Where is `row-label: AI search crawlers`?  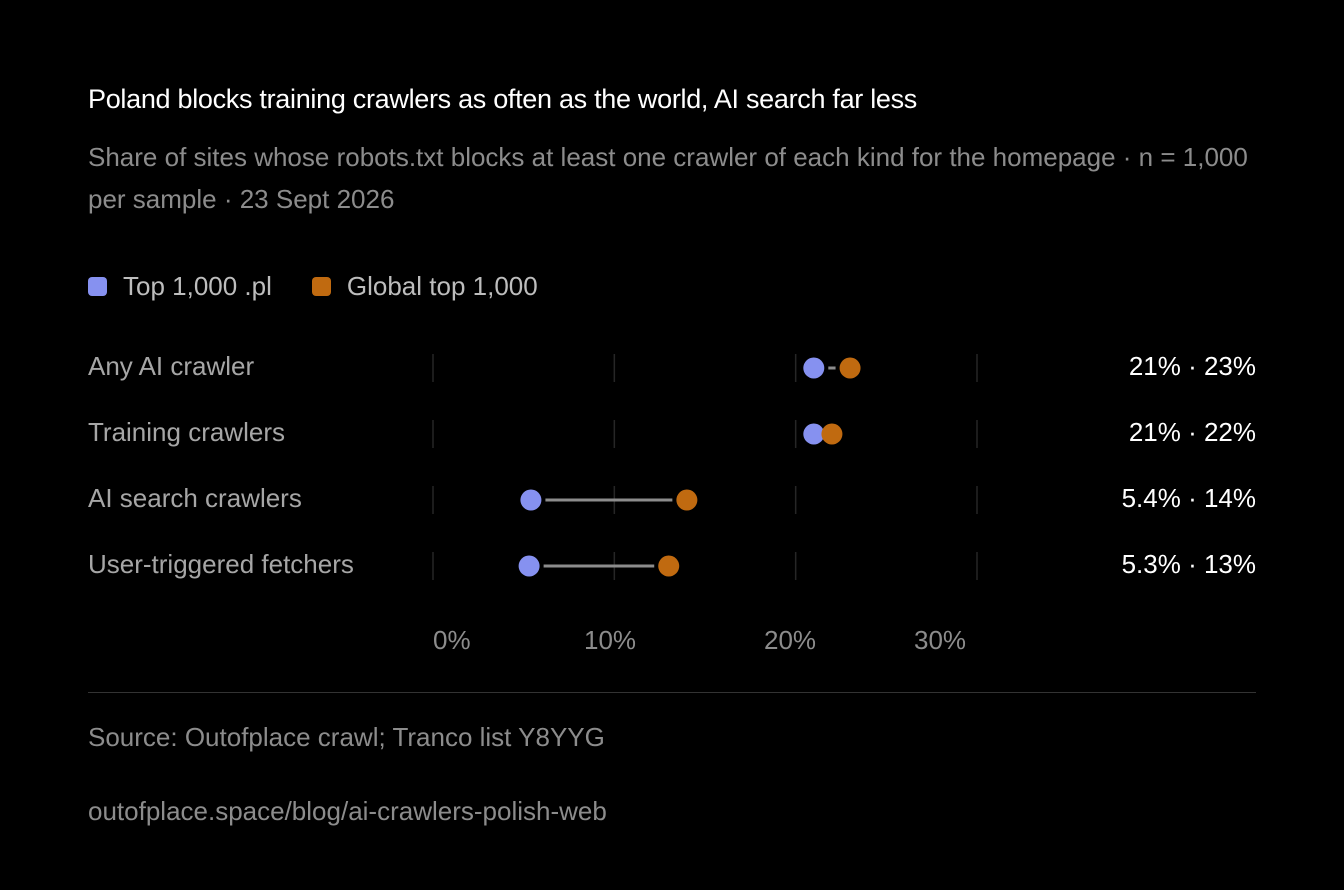
row-label: AI search crawlers is located at coordinates (195, 498).